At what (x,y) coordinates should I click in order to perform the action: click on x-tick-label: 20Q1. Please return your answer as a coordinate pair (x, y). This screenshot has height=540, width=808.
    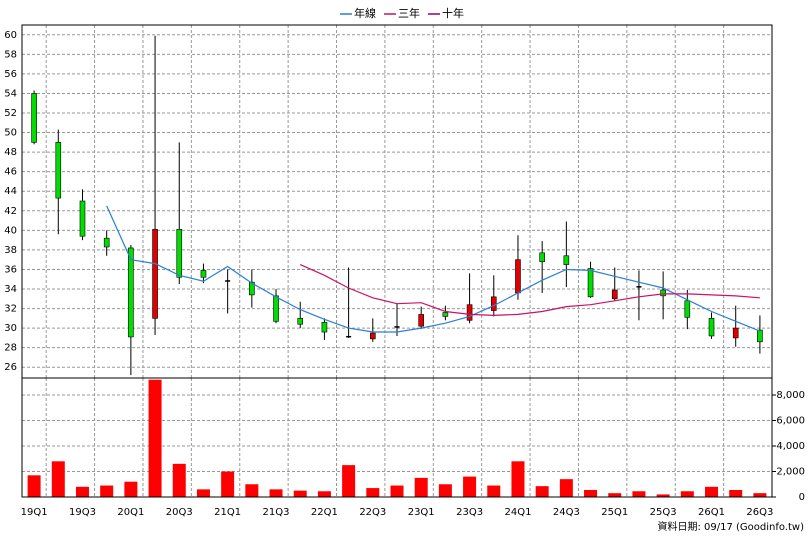
    Looking at the image, I should click on (130, 512).